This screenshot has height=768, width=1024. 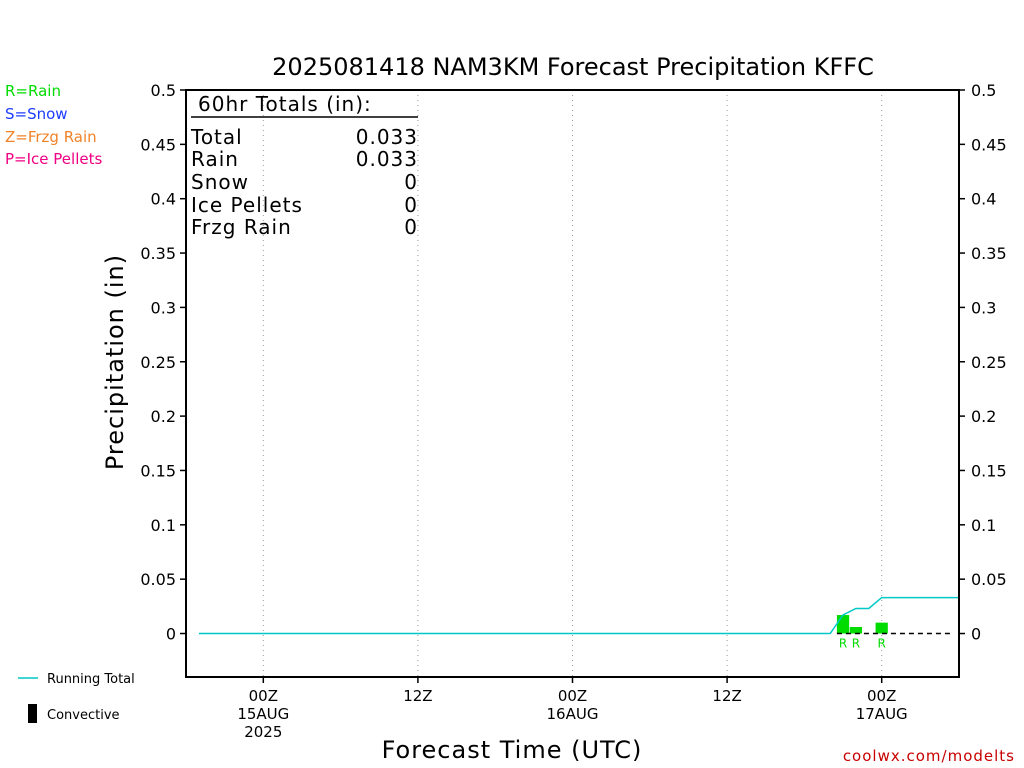 I want to click on totals-label-rain: Rain, so click(x=215, y=159).